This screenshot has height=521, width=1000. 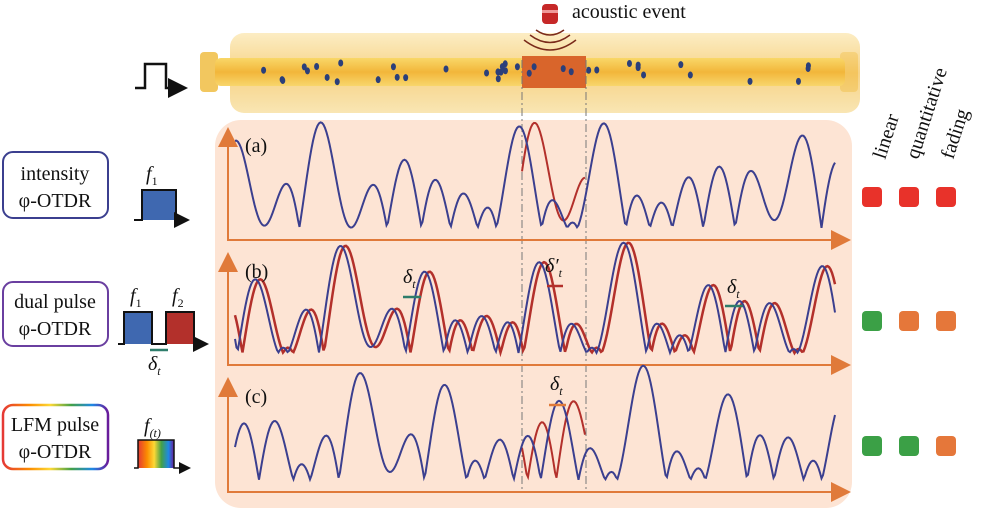 What do you see at coordinates (154, 365) in the screenshot?
I see `delay-label: δt` at bounding box center [154, 365].